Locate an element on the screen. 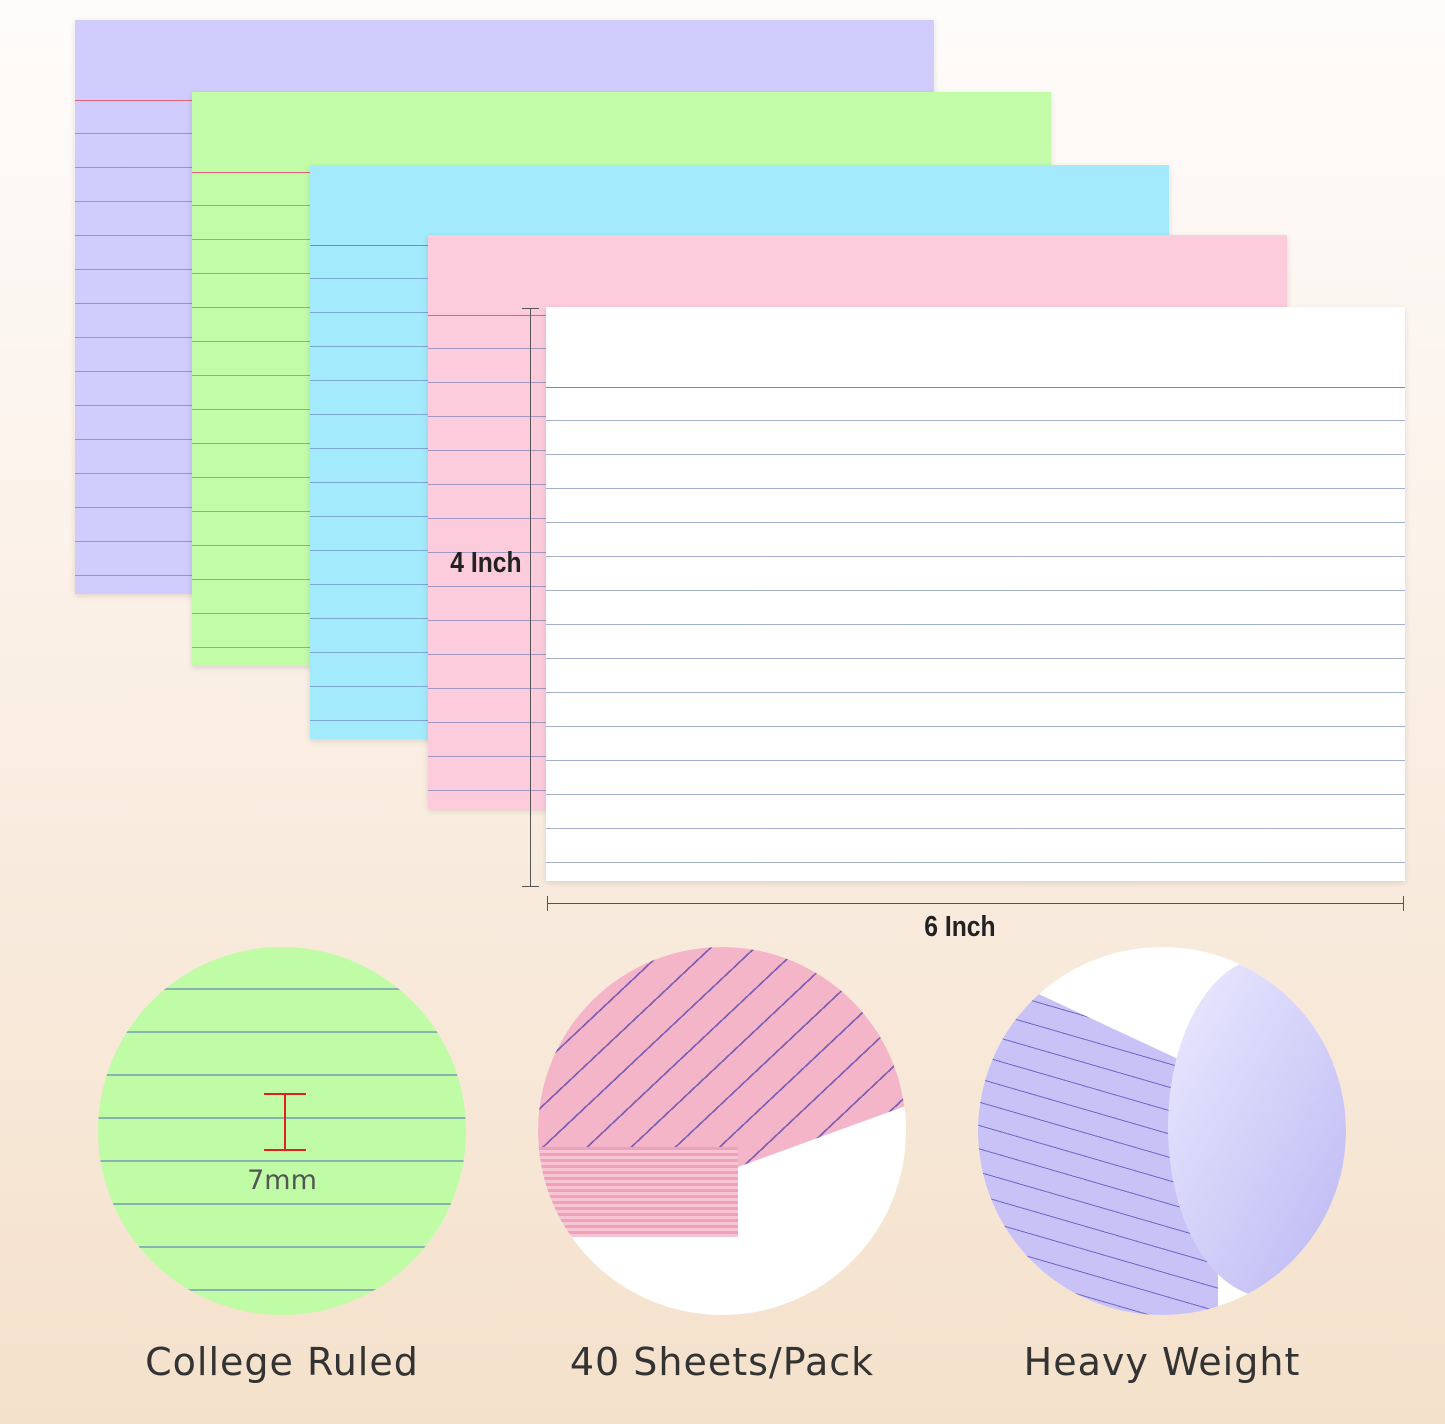 This screenshot has width=1445, height=1424. spacing-label: 7mm is located at coordinates (282, 1180).